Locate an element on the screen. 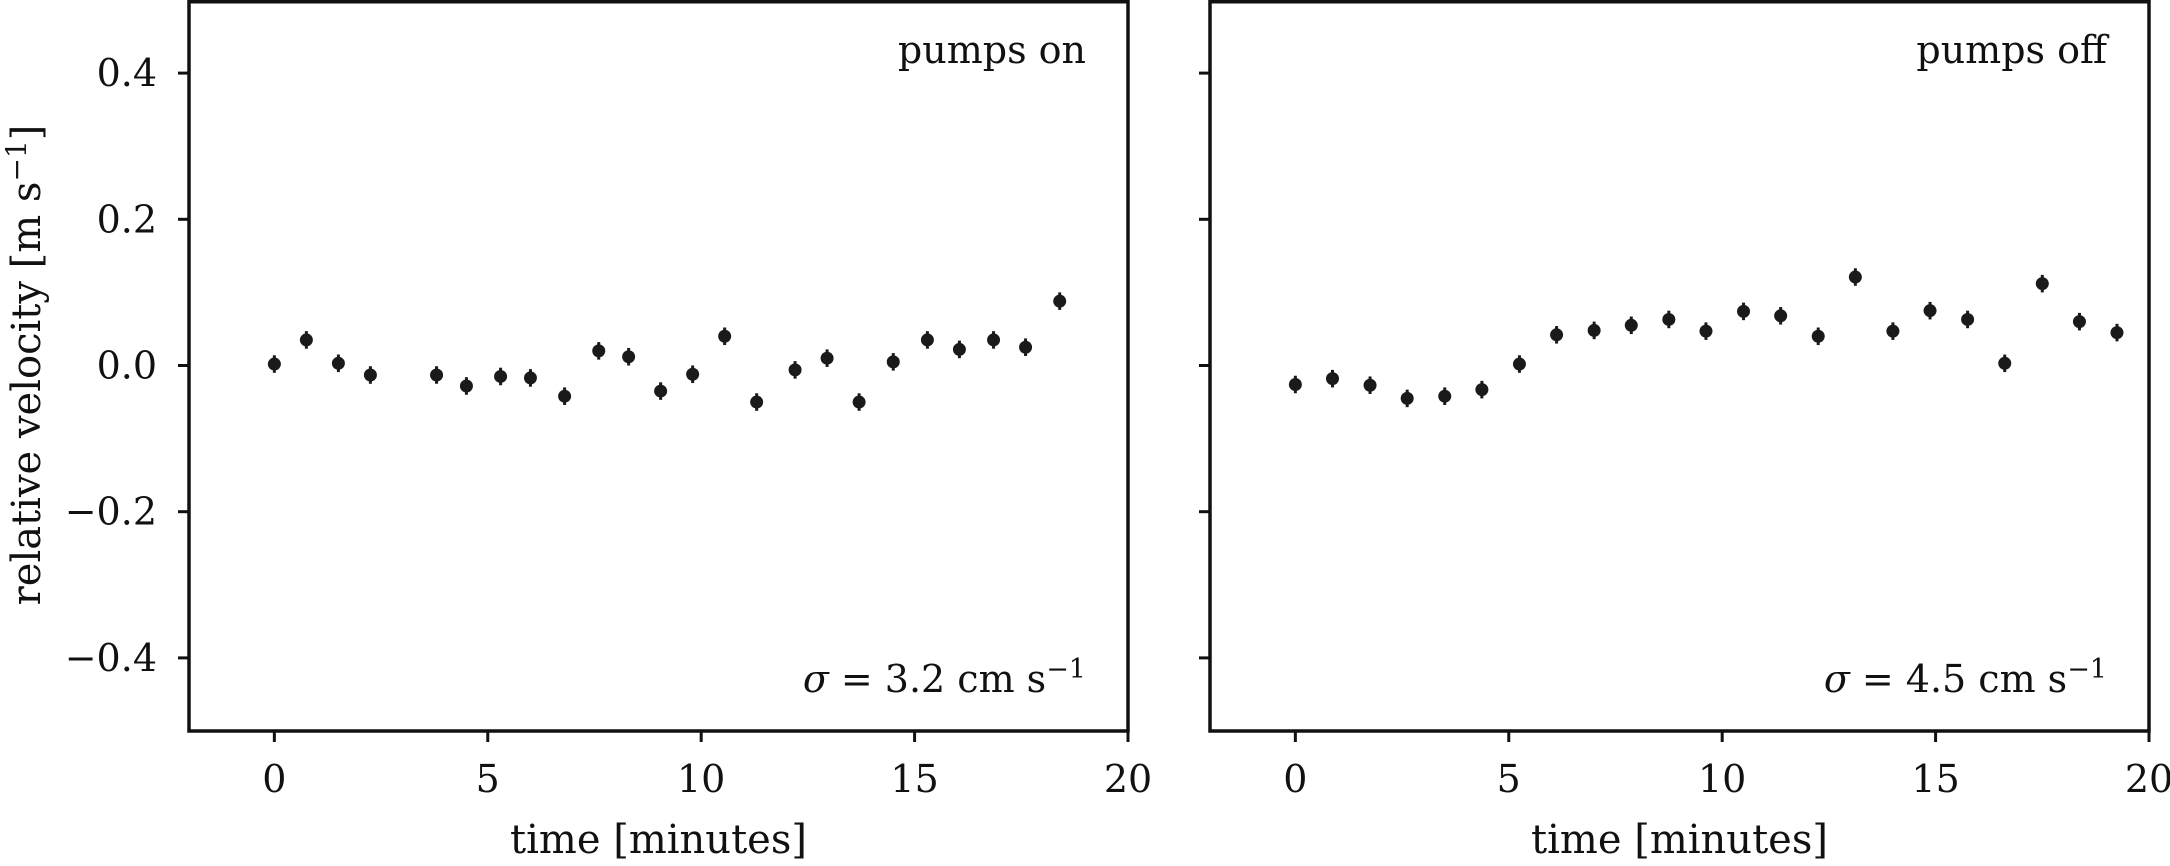 The width and height of the screenshot is (2170, 866). panel-label-pumps-off: pumps off is located at coordinates (2013, 50).